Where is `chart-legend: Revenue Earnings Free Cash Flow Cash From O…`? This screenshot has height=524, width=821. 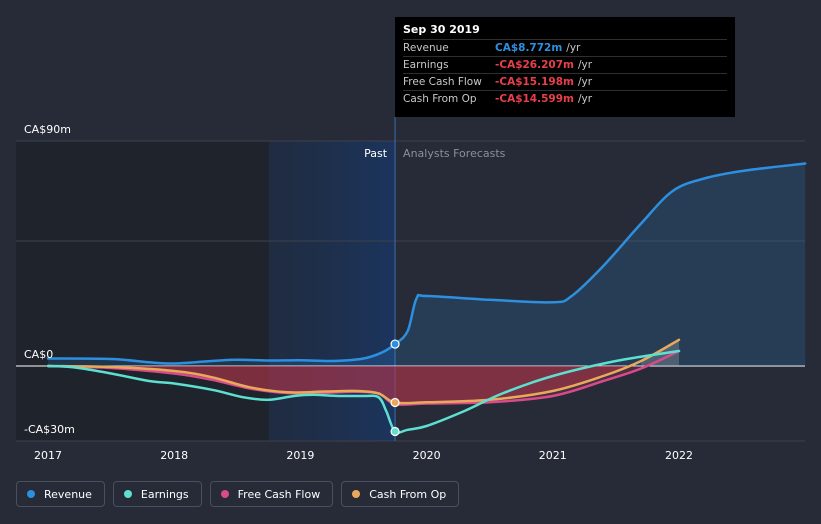
chart-legend: Revenue Earnings Free Cash Flow Cash From O… is located at coordinates (238, 494).